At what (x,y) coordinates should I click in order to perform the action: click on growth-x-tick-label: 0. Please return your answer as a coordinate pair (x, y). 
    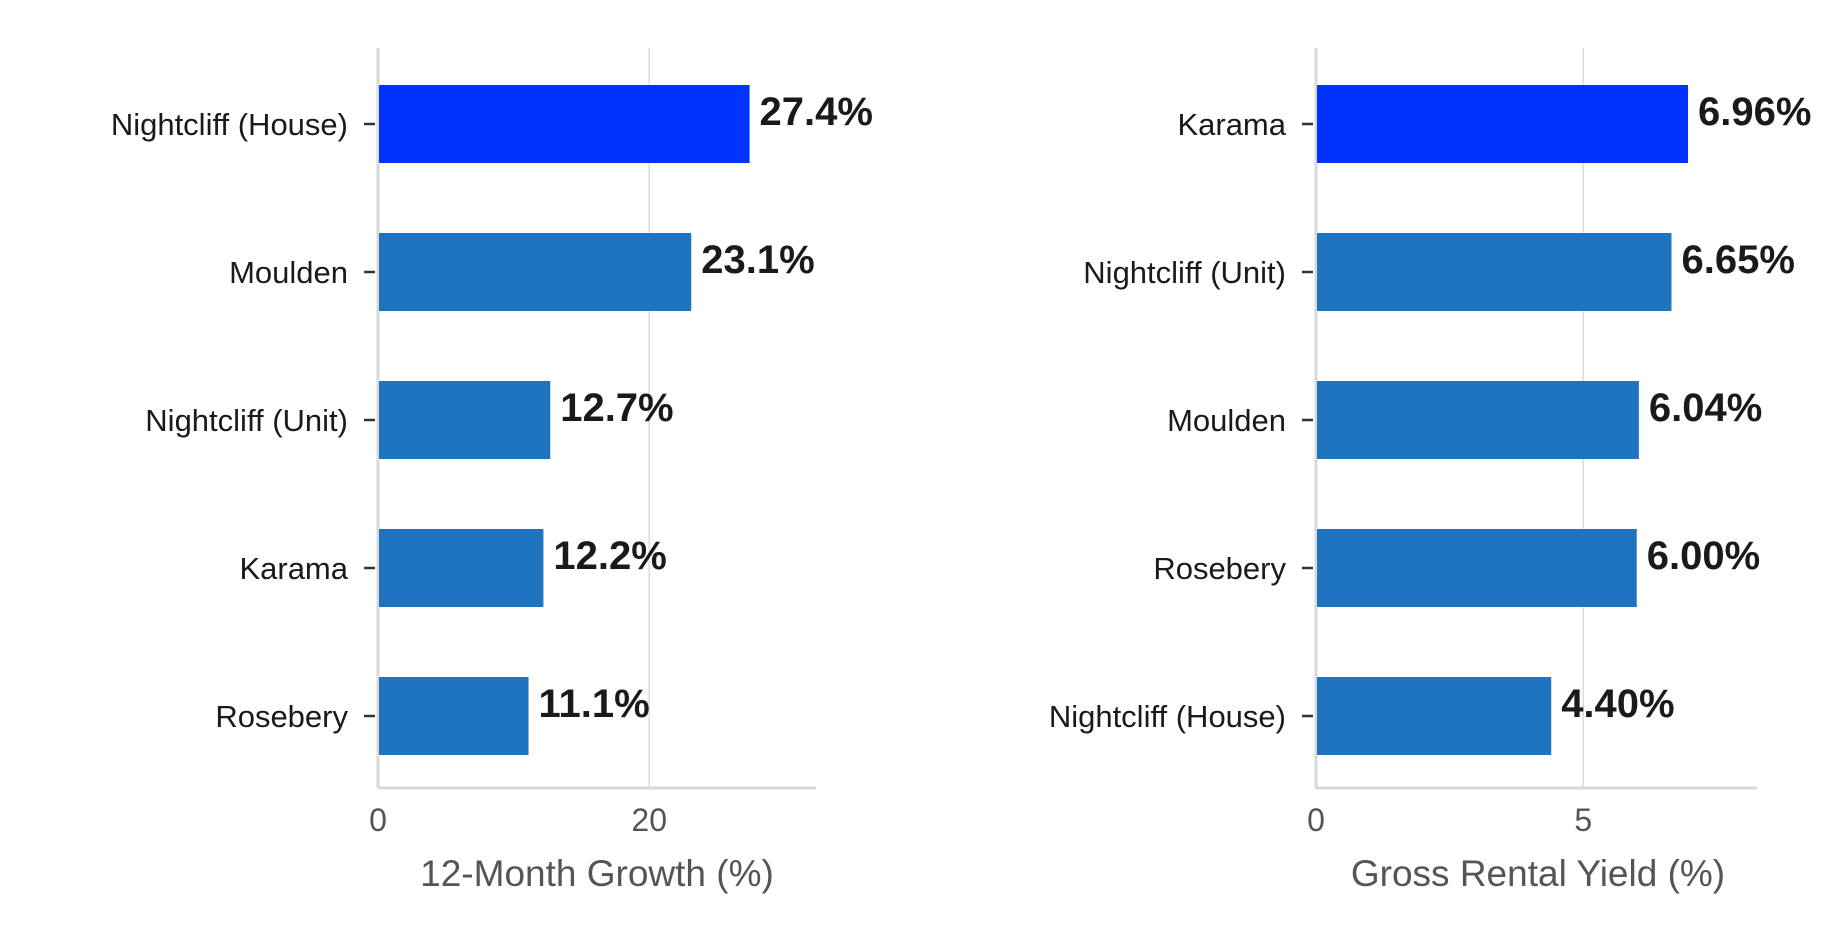
    Looking at the image, I should click on (378, 820).